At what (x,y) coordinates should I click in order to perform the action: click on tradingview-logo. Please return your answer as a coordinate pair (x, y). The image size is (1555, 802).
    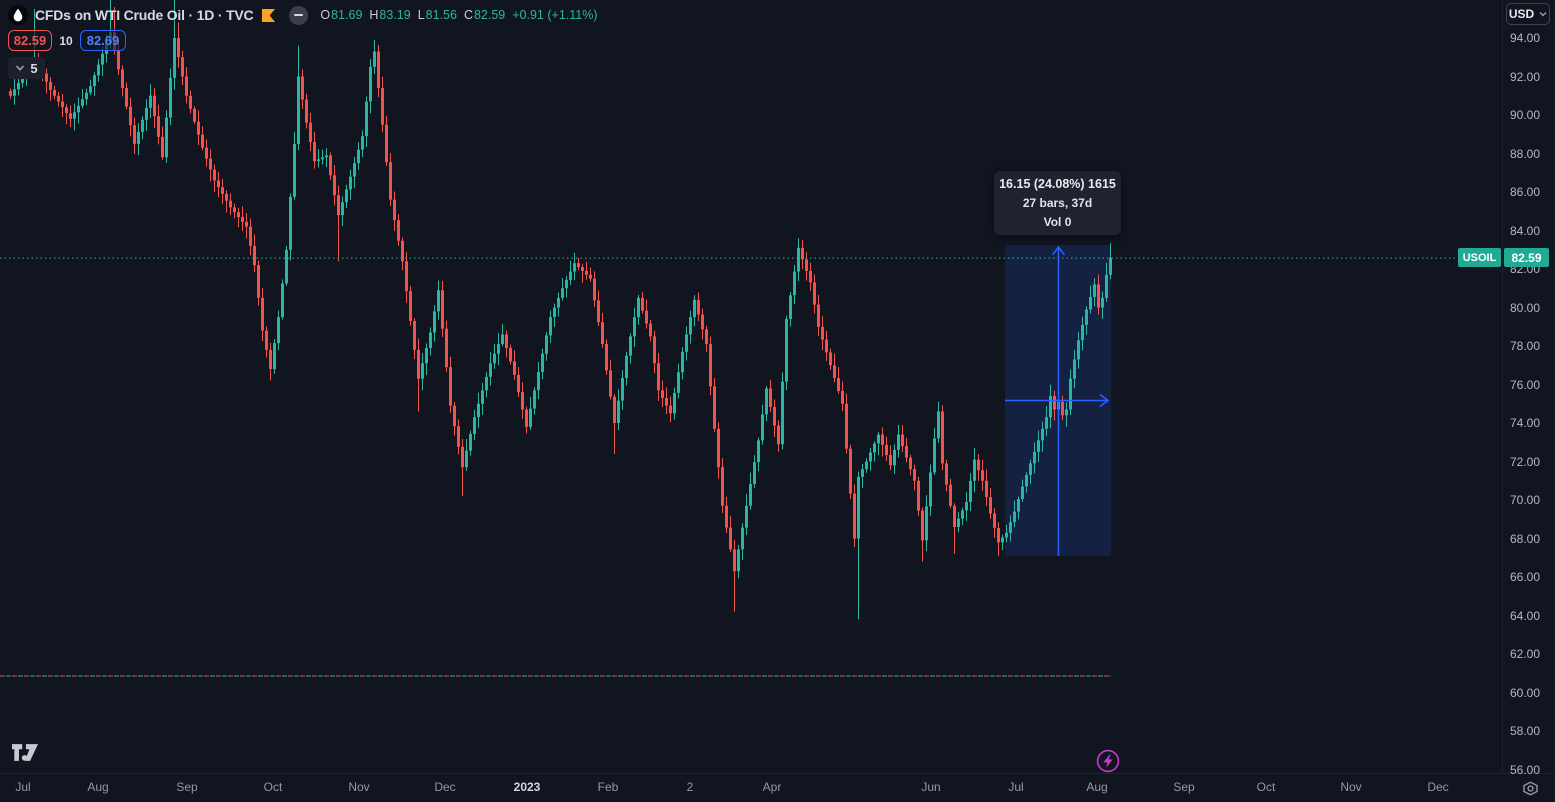
    Looking at the image, I should click on (25, 755).